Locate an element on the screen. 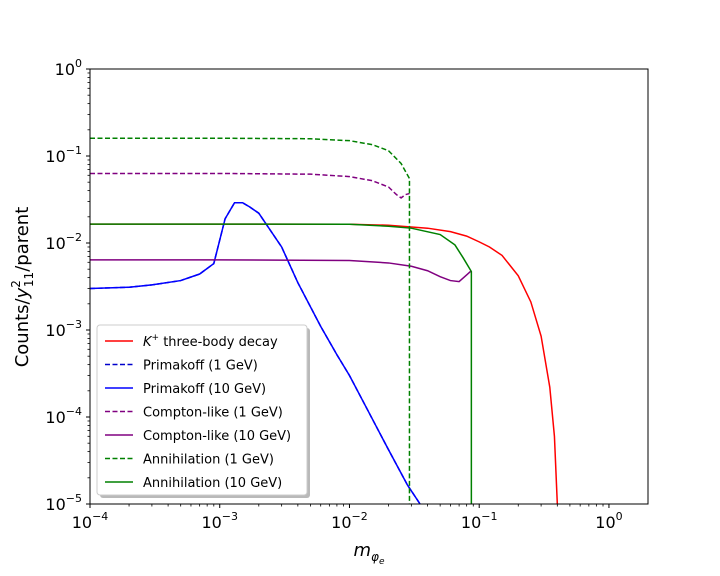 This screenshot has height=576, width=720. legend-box is located at coordinates (202, 410).